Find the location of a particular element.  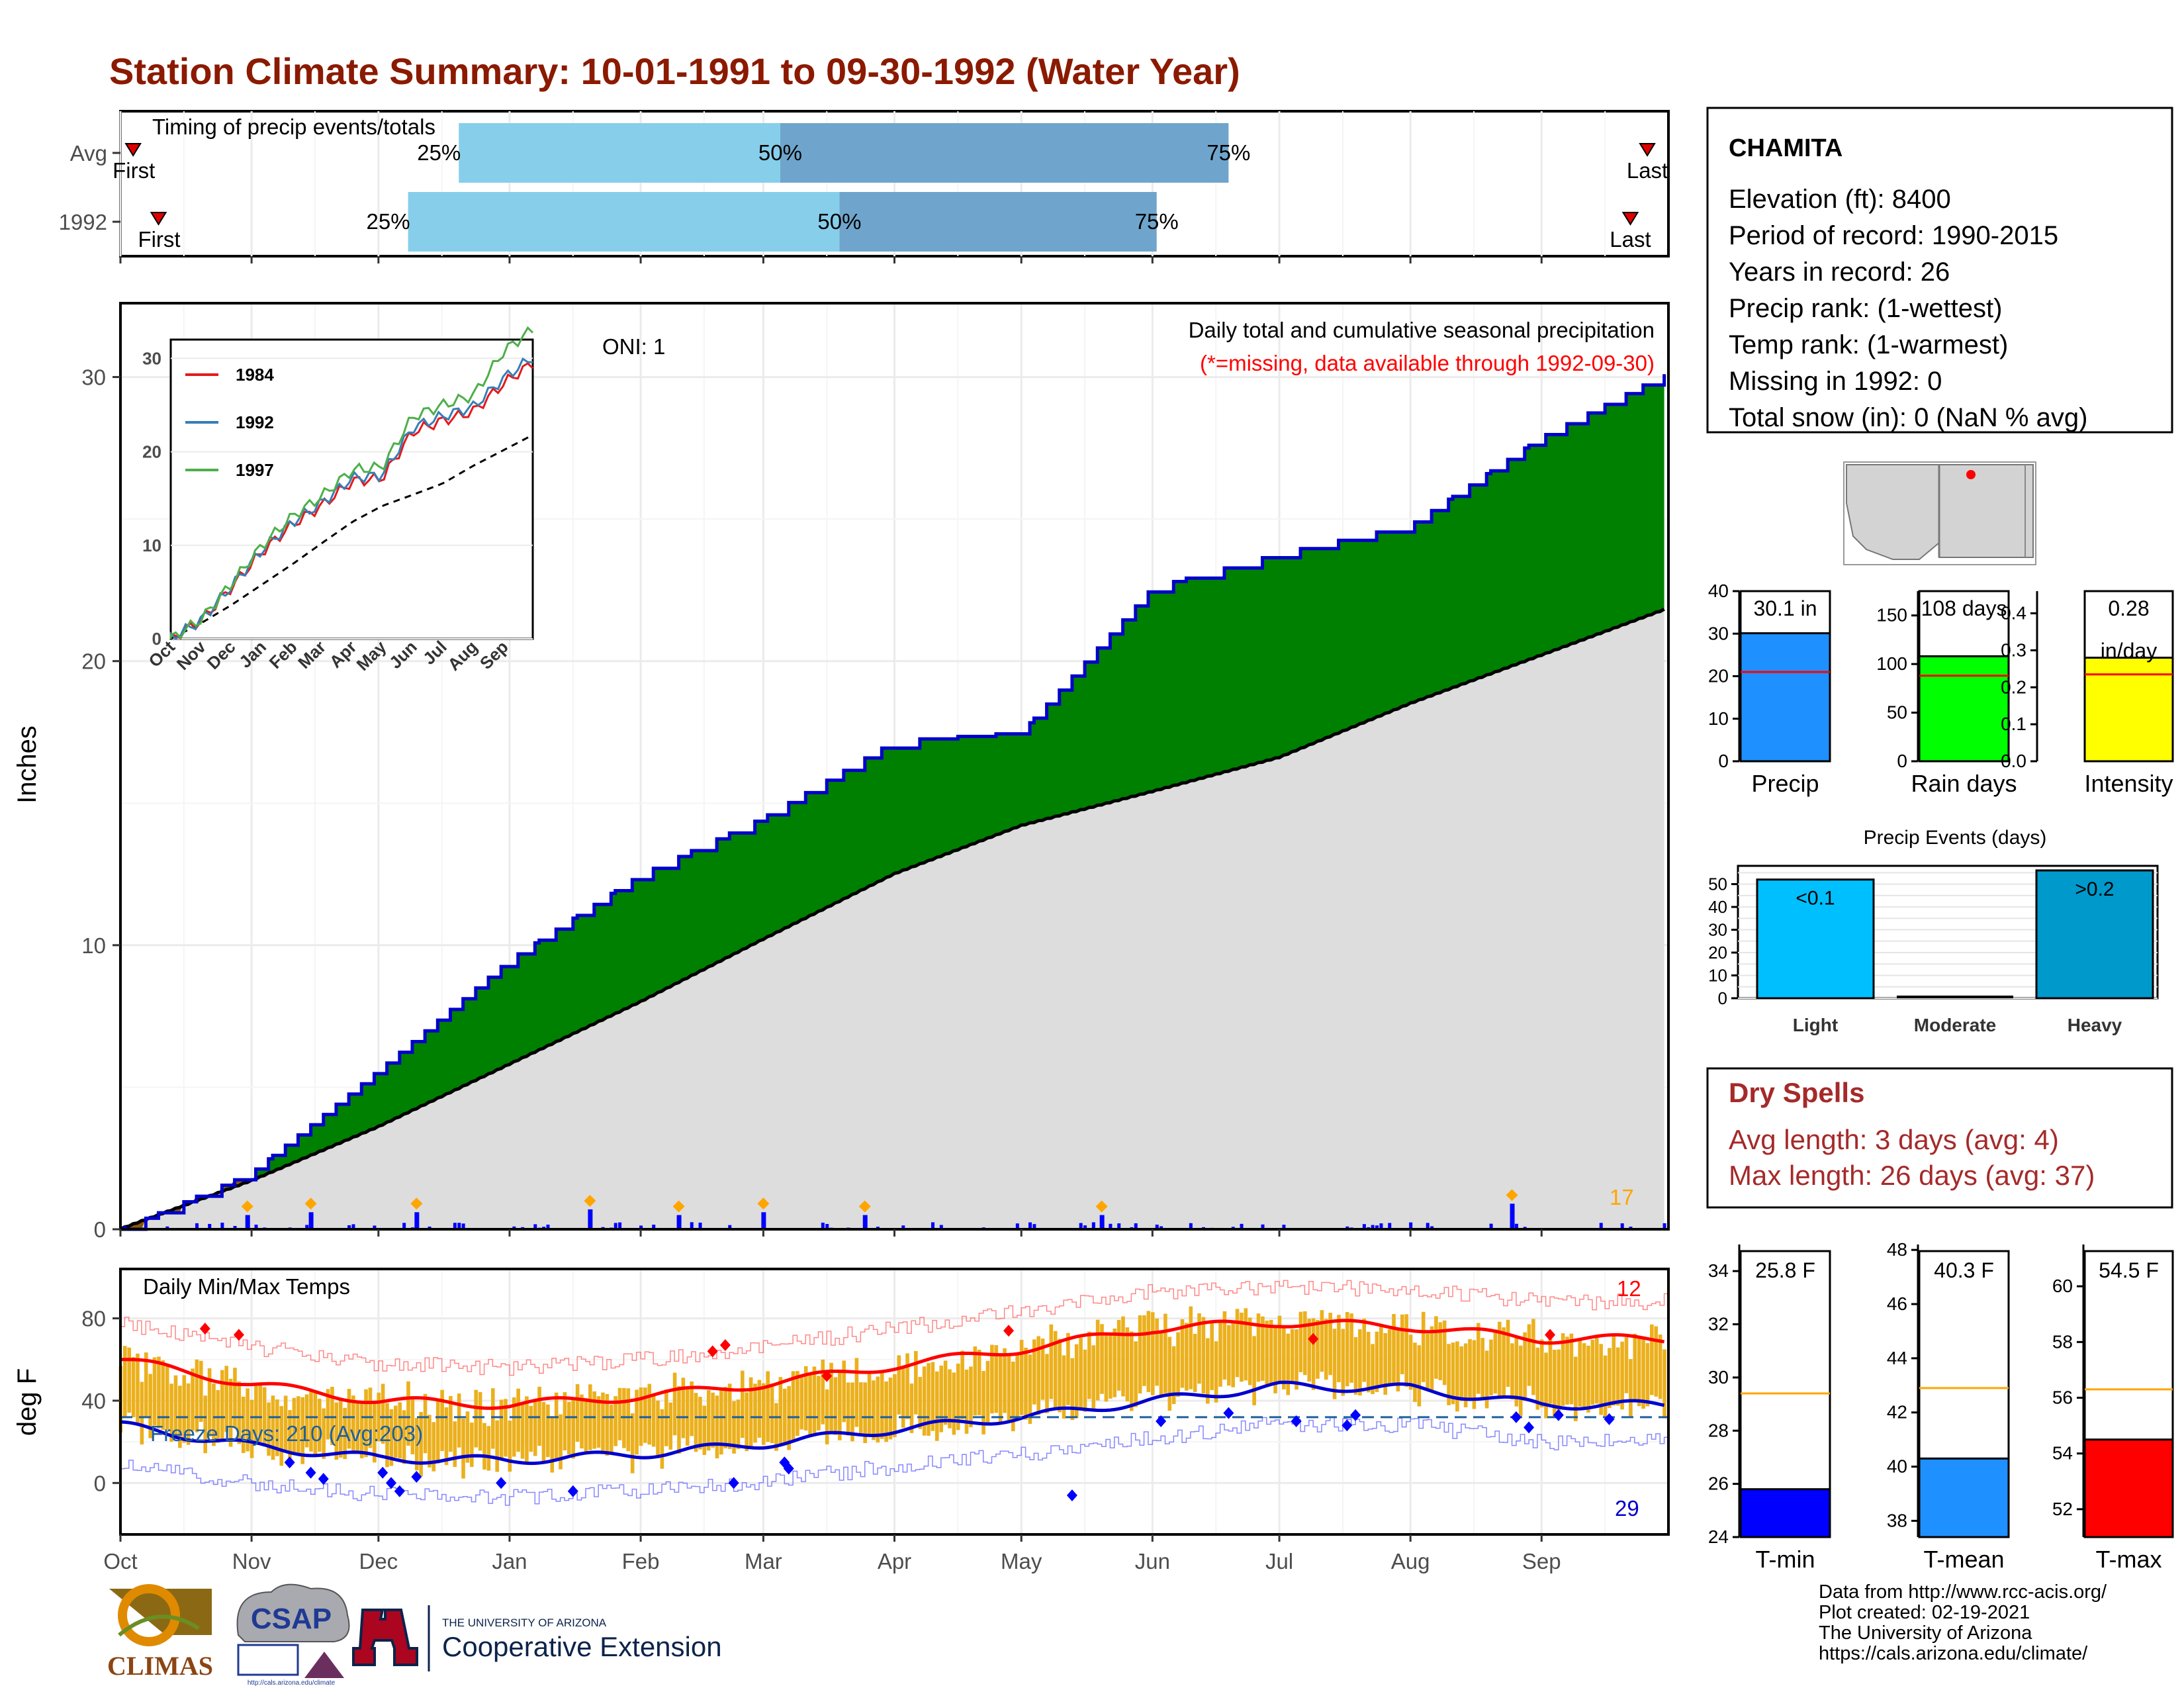

summary-bar-tick-label: 0.0 is located at coordinates (2014, 761).